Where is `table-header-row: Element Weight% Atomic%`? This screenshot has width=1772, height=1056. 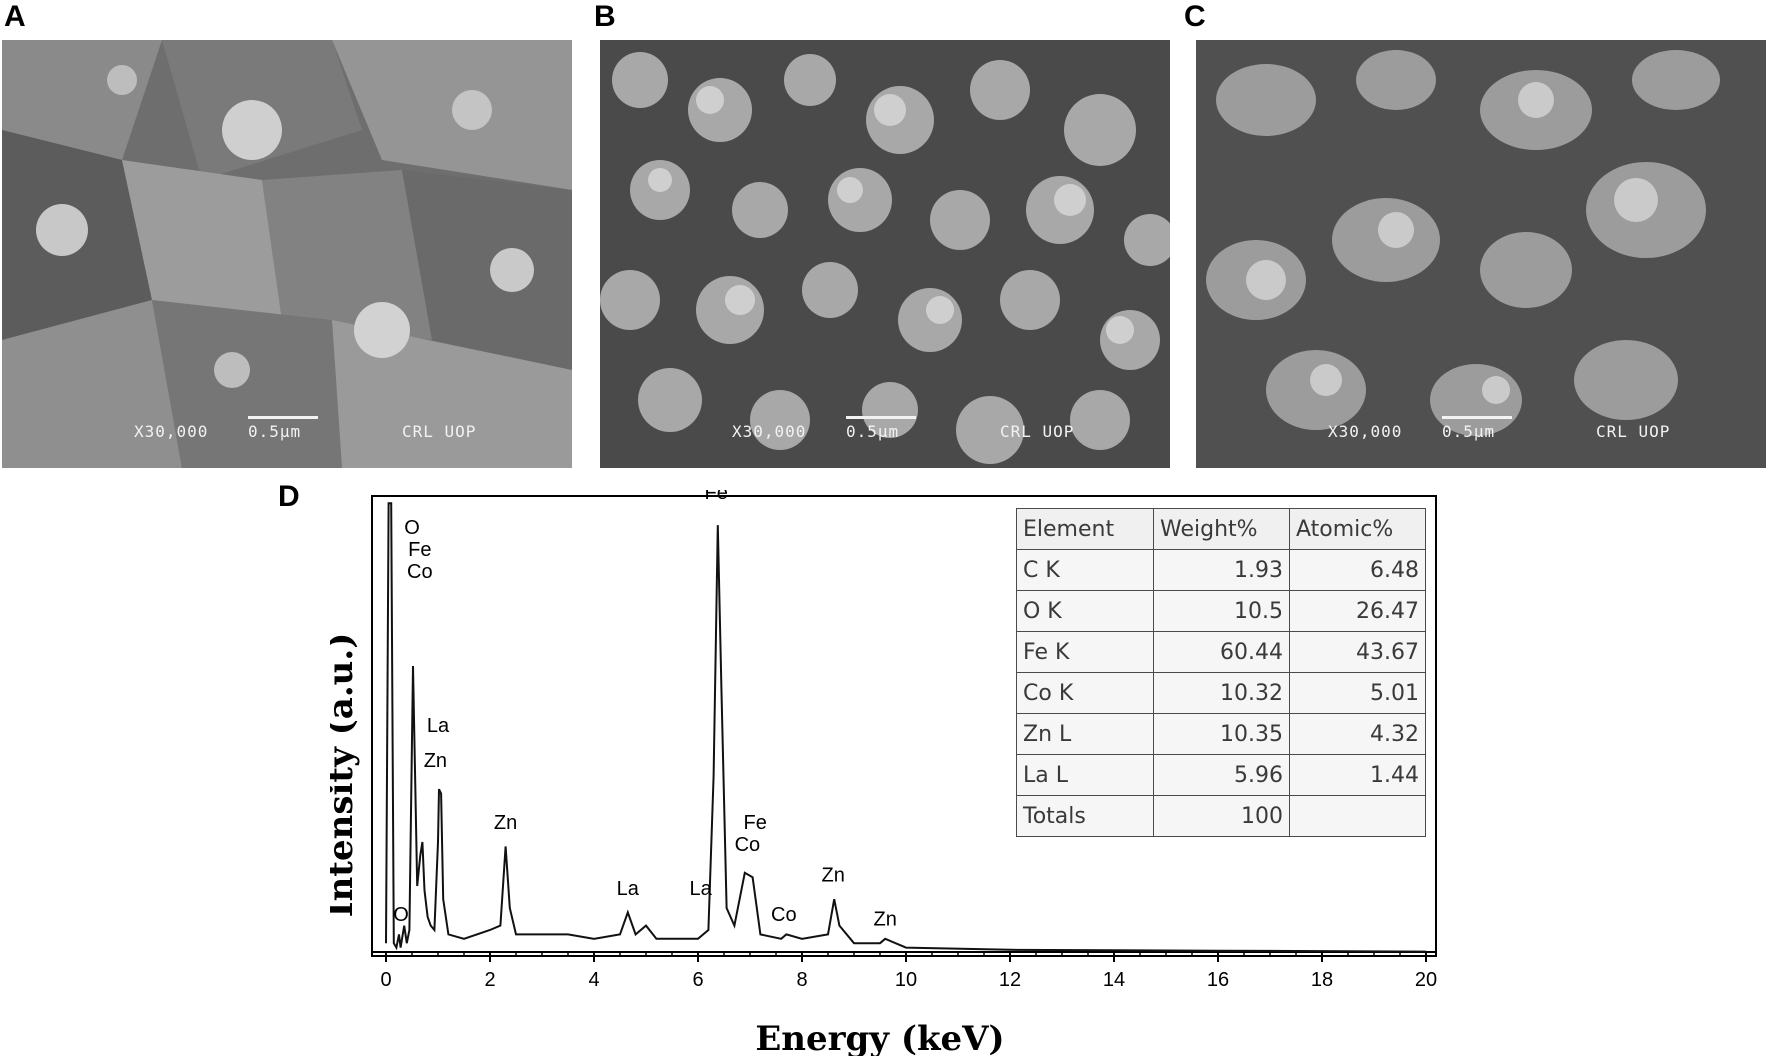
table-header-row: Element Weight% Atomic% is located at coordinates (1221, 529).